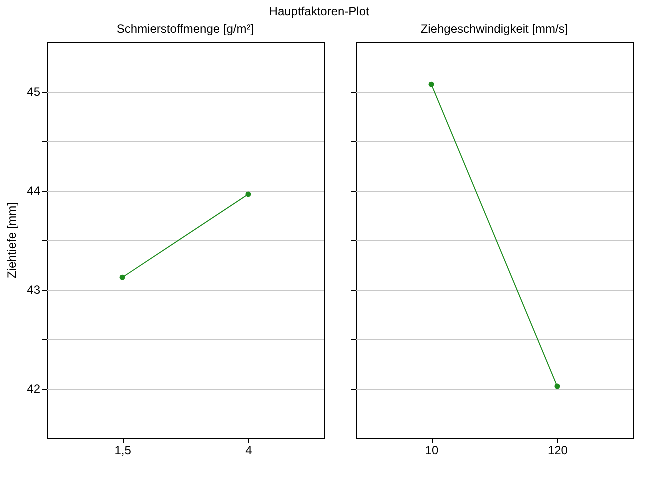 The width and height of the screenshot is (657, 497). I want to click on y-tick-label: 43, so click(34, 290).